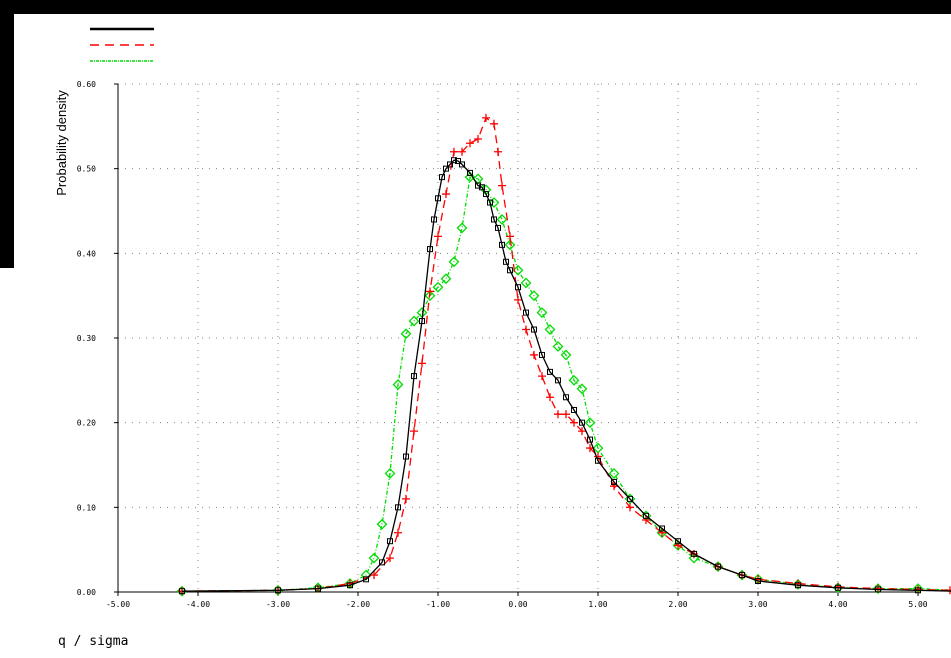 The image size is (951, 658). I want to click on y-tick-label: 0.10, so click(86, 507).